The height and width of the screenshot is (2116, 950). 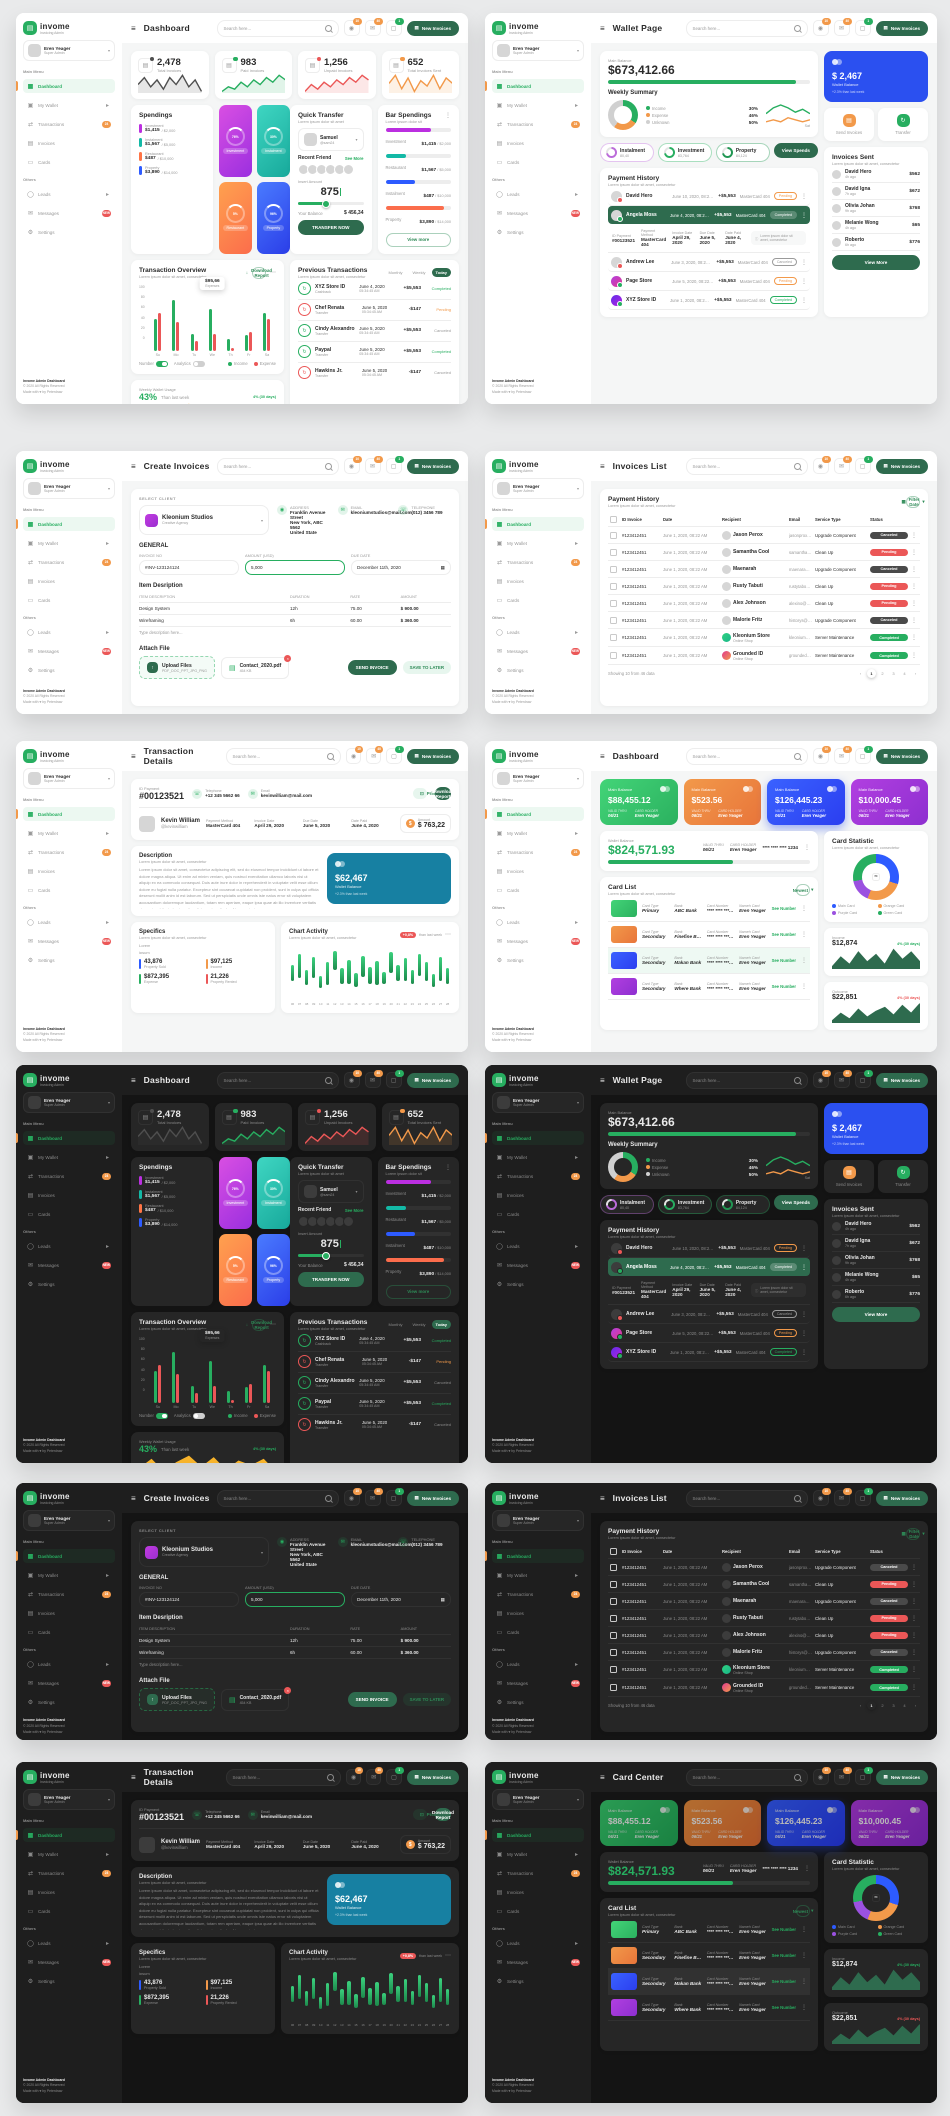 I want to click on invoice-sent-row: David Igna 7h ago $672, so click(x=876, y=1243).